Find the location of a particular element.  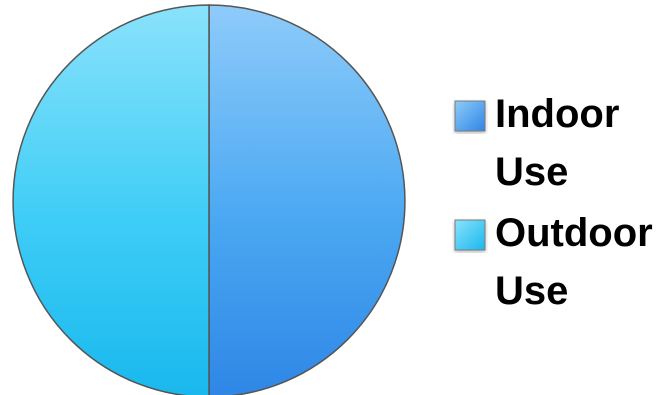

legend-label: Outdoor Use is located at coordinates (574, 262).